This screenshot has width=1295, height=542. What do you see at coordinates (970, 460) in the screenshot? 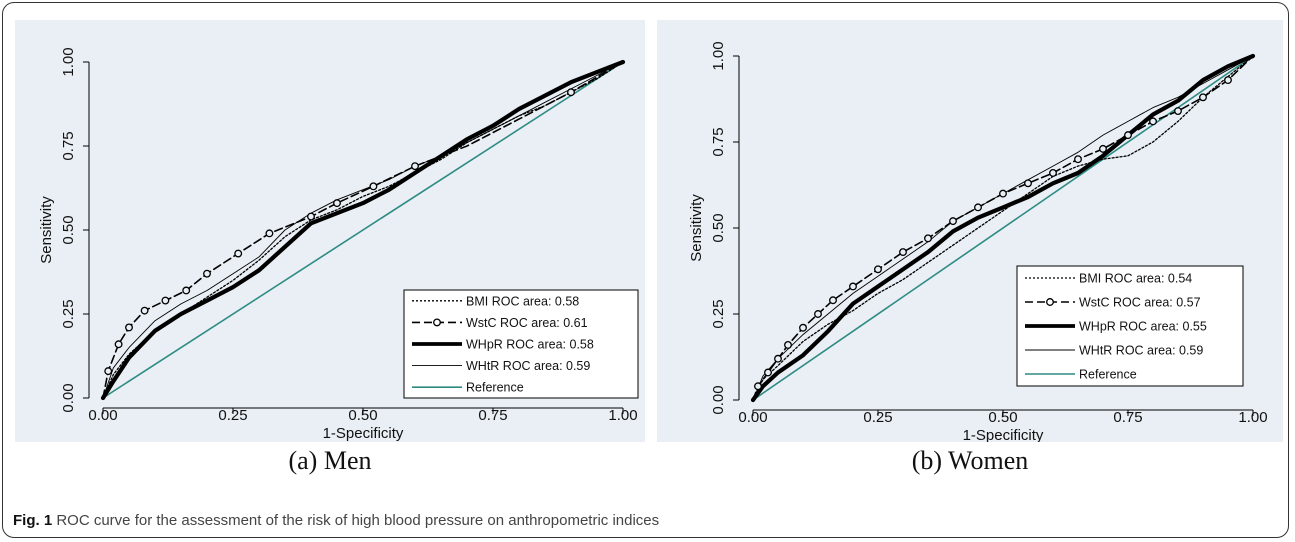
I see `subcaption-women: (b) Women` at bounding box center [970, 460].